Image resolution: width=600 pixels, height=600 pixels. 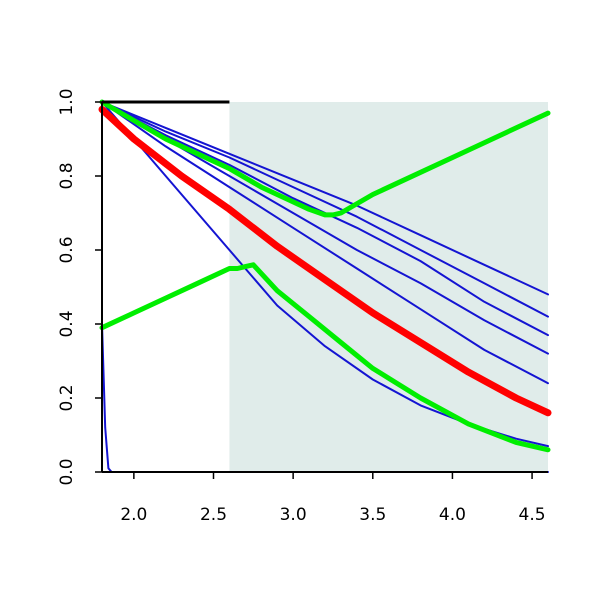 I want to click on y-tick-label: 0.2, so click(x=67, y=397).